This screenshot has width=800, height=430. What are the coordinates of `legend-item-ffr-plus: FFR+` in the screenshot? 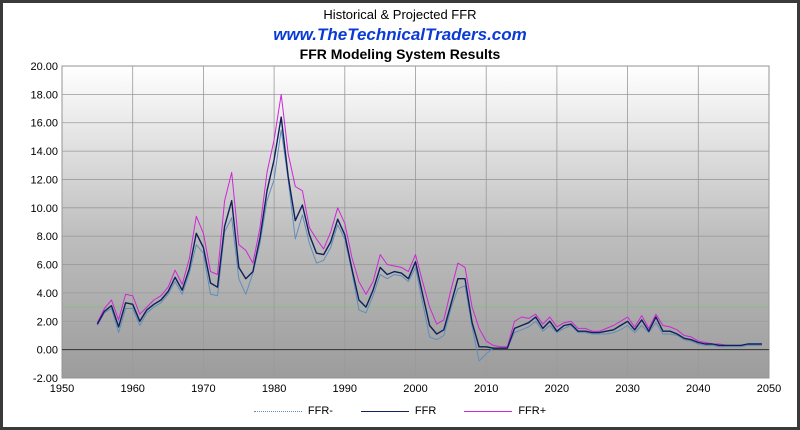 It's located at (505, 411).